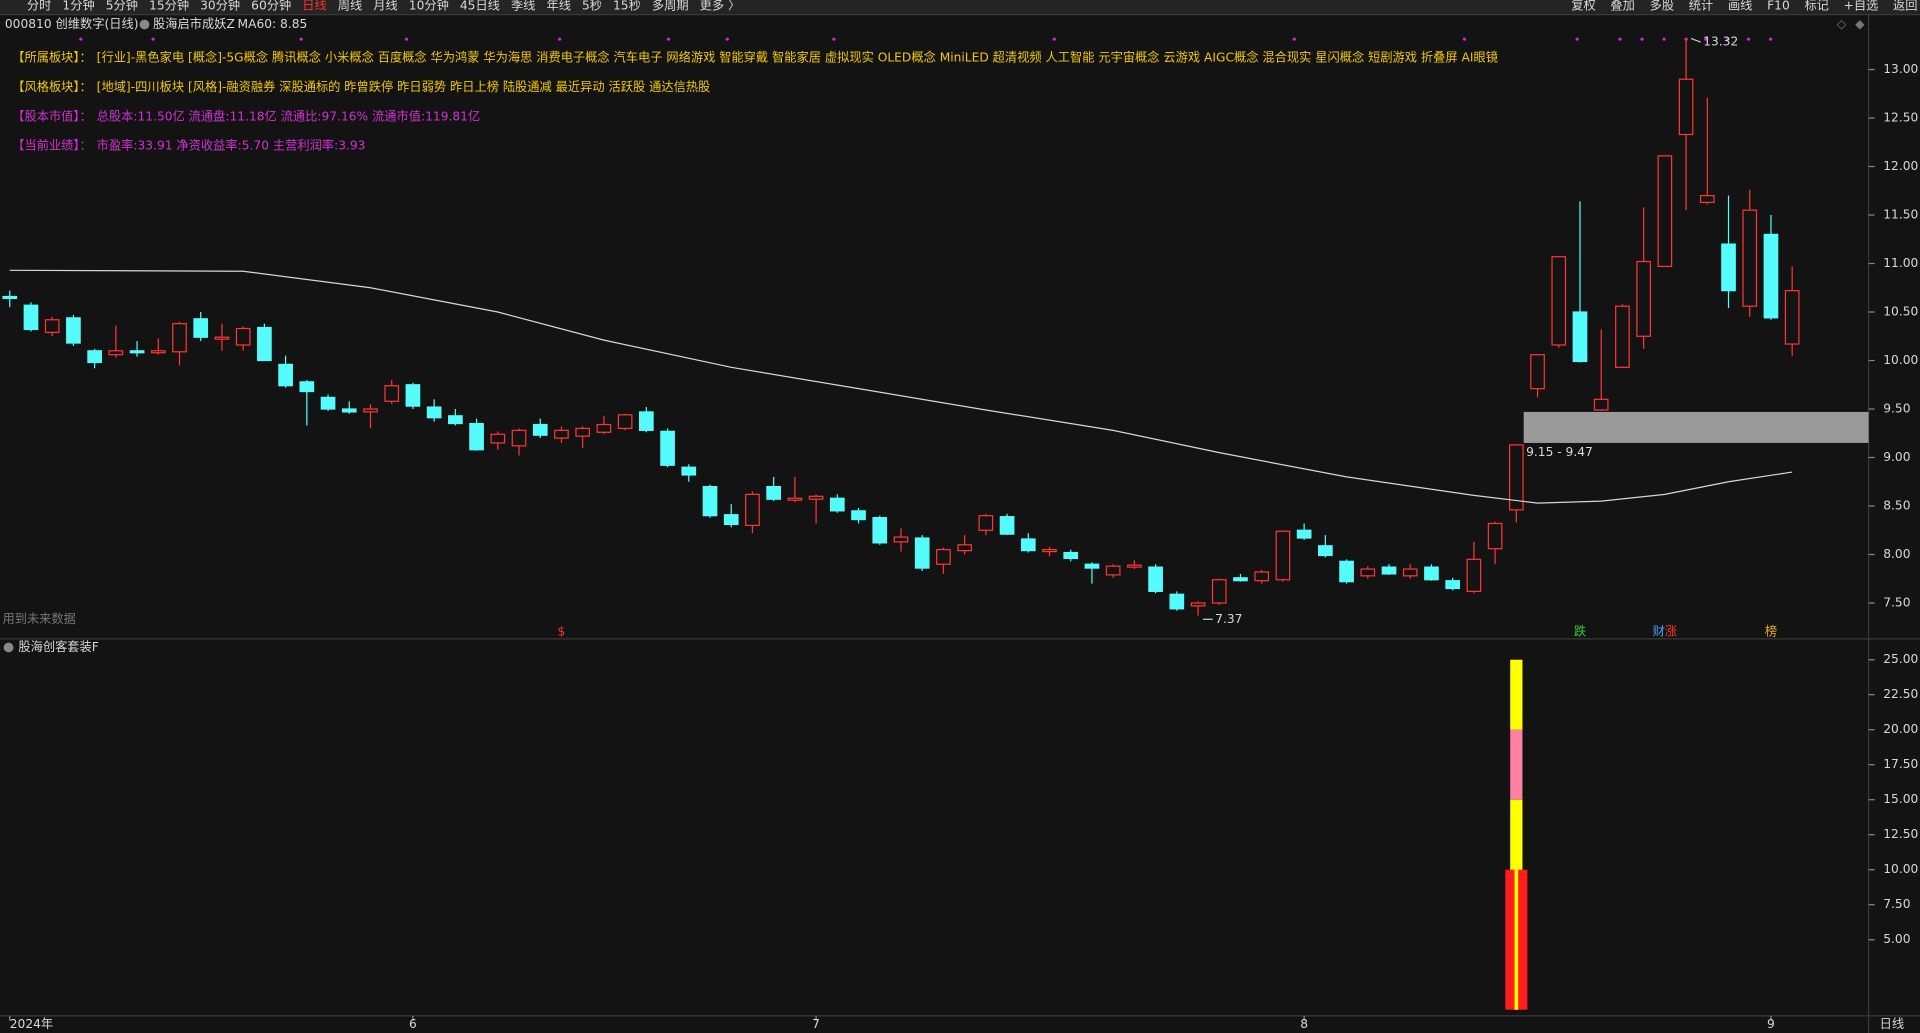 The image size is (1920, 1033). What do you see at coordinates (1778, 6) in the screenshot?
I see `toolbar-item: F10` at bounding box center [1778, 6].